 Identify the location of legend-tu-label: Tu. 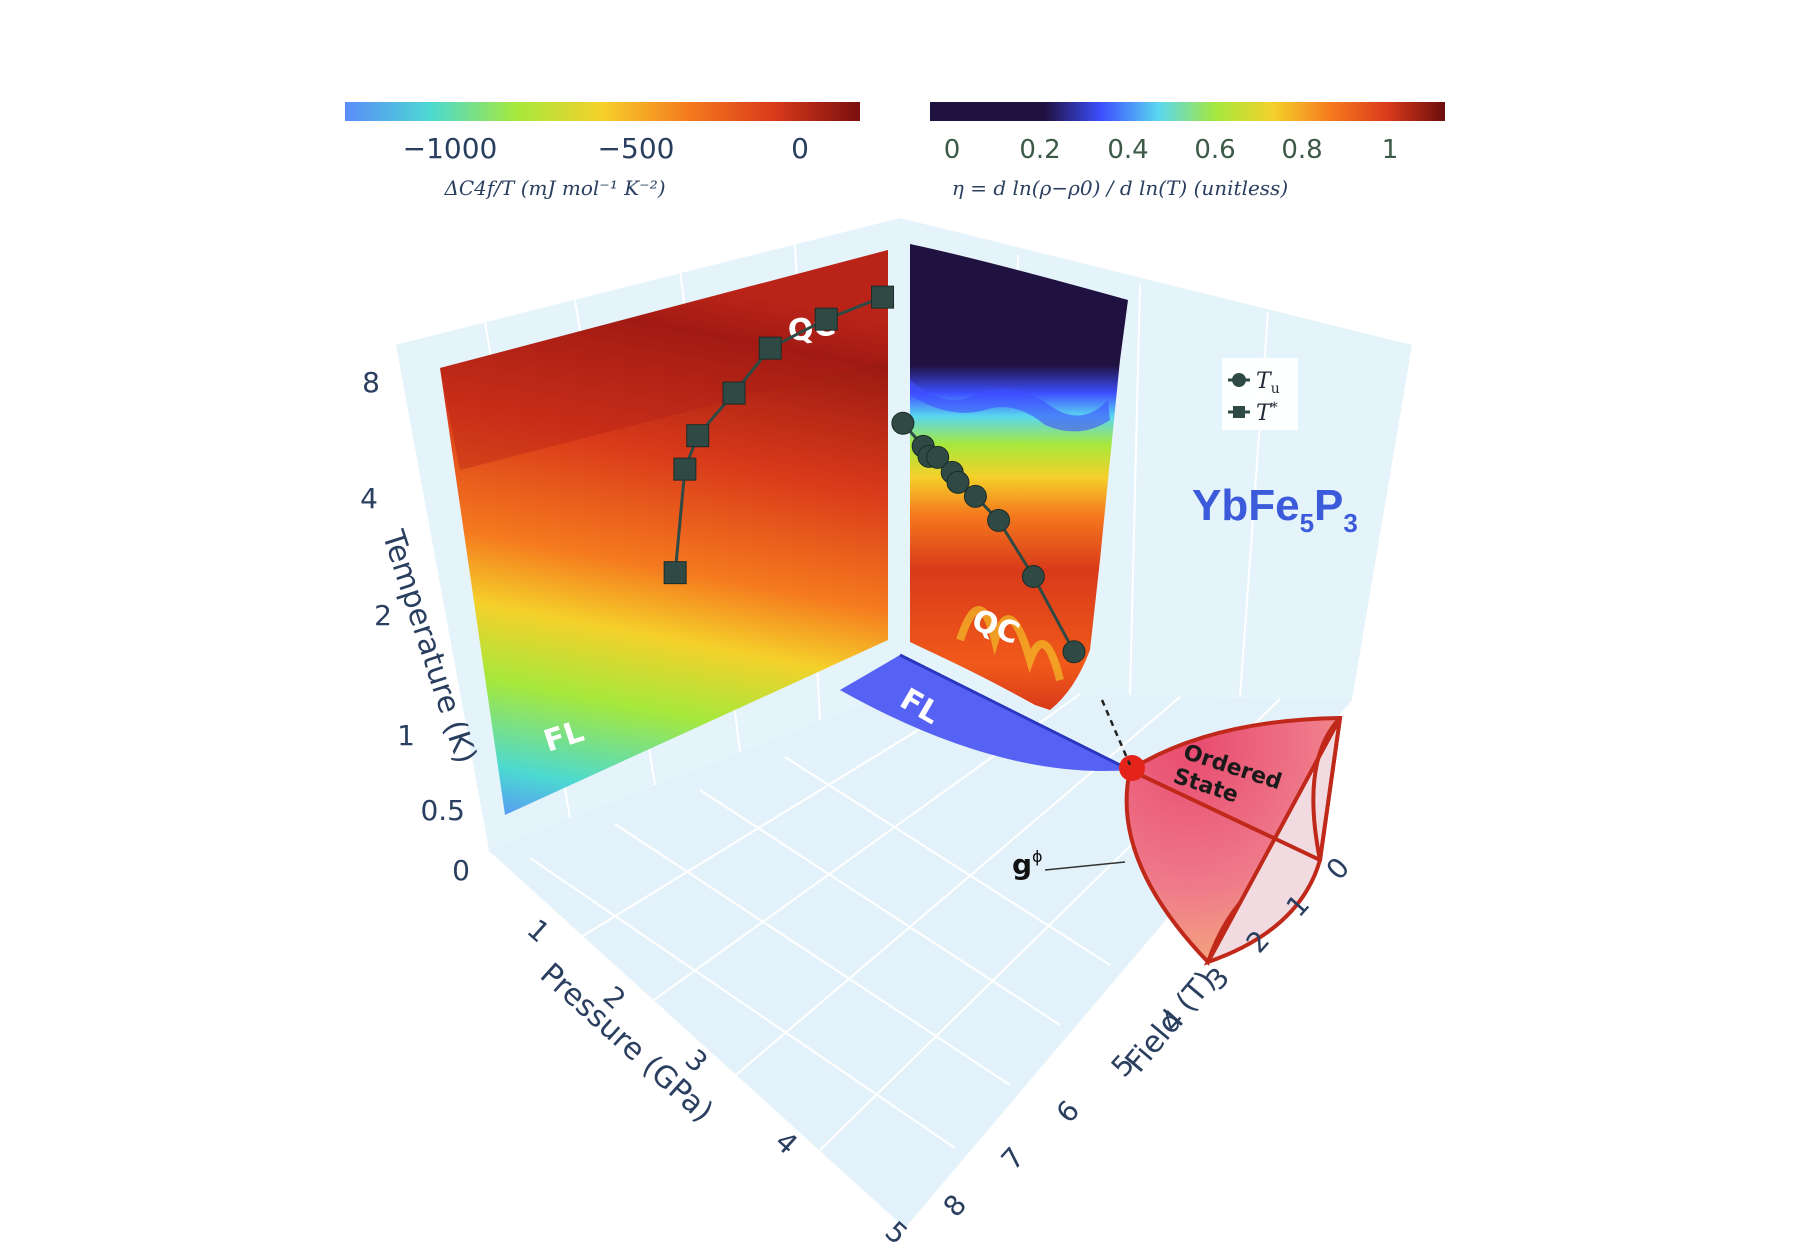
(1268, 383).